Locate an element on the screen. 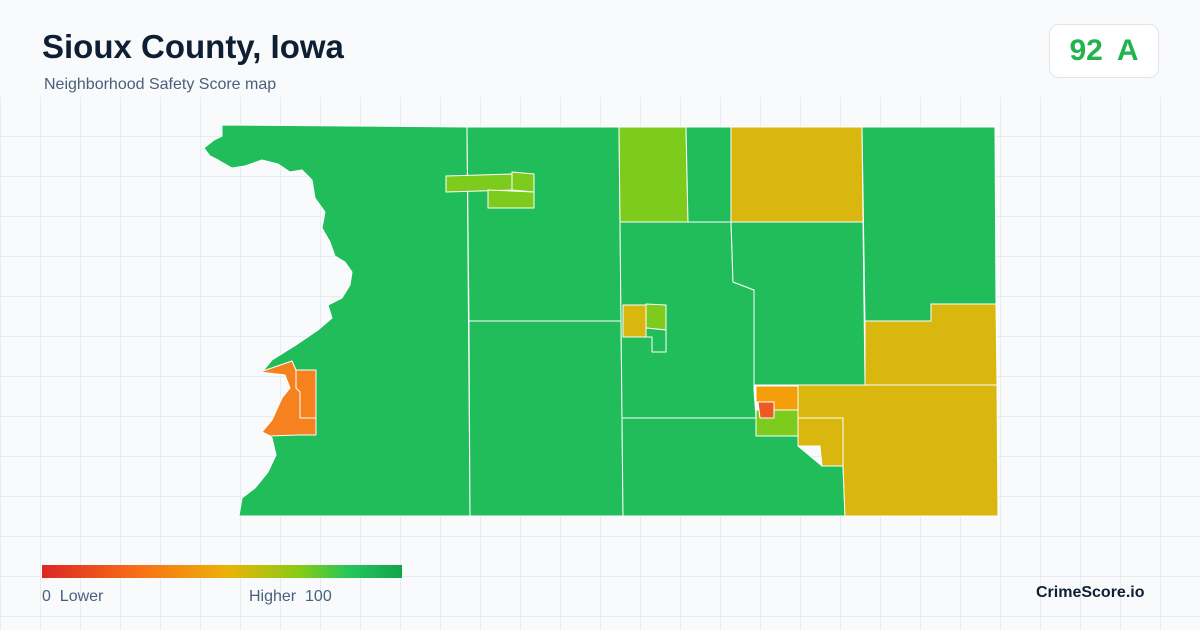 Image resolution: width=1200 pixels, height=630 pixels. region-north-east-b is located at coordinates (929, 224).